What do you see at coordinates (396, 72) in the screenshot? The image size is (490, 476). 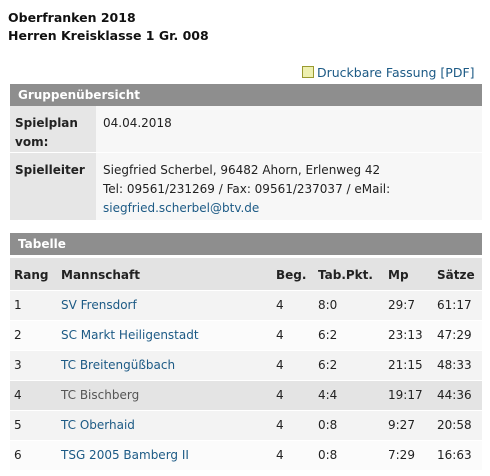 I see `print-link: Druckbare Fassung [PDF]` at bounding box center [396, 72].